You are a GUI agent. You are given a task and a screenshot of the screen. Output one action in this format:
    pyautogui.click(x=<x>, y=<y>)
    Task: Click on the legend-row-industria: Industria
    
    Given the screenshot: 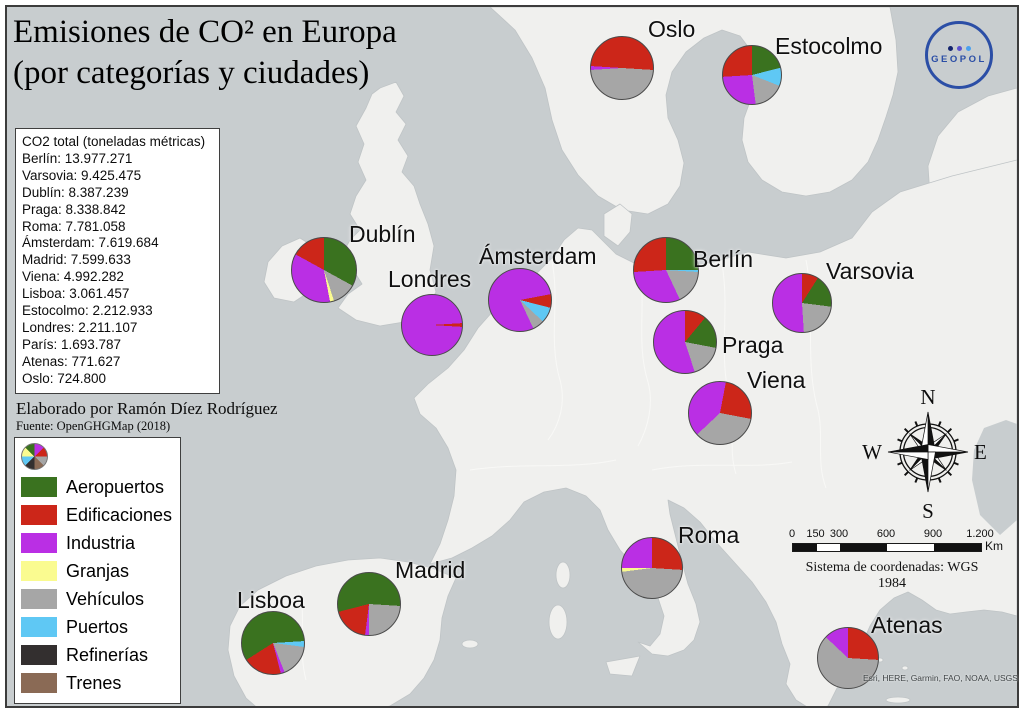 What is the action you would take?
    pyautogui.click(x=97, y=543)
    